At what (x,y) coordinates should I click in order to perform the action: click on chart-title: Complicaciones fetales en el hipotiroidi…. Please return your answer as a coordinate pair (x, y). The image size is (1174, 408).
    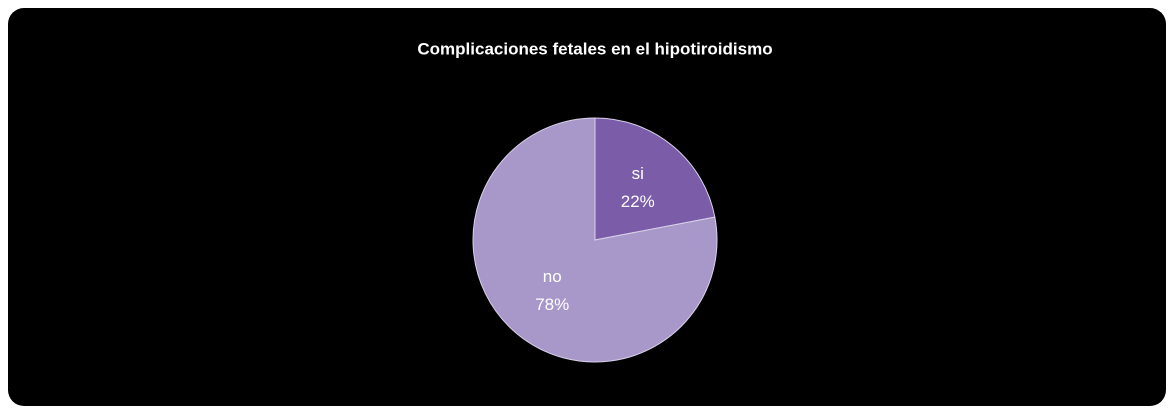
    Looking at the image, I should click on (594, 48).